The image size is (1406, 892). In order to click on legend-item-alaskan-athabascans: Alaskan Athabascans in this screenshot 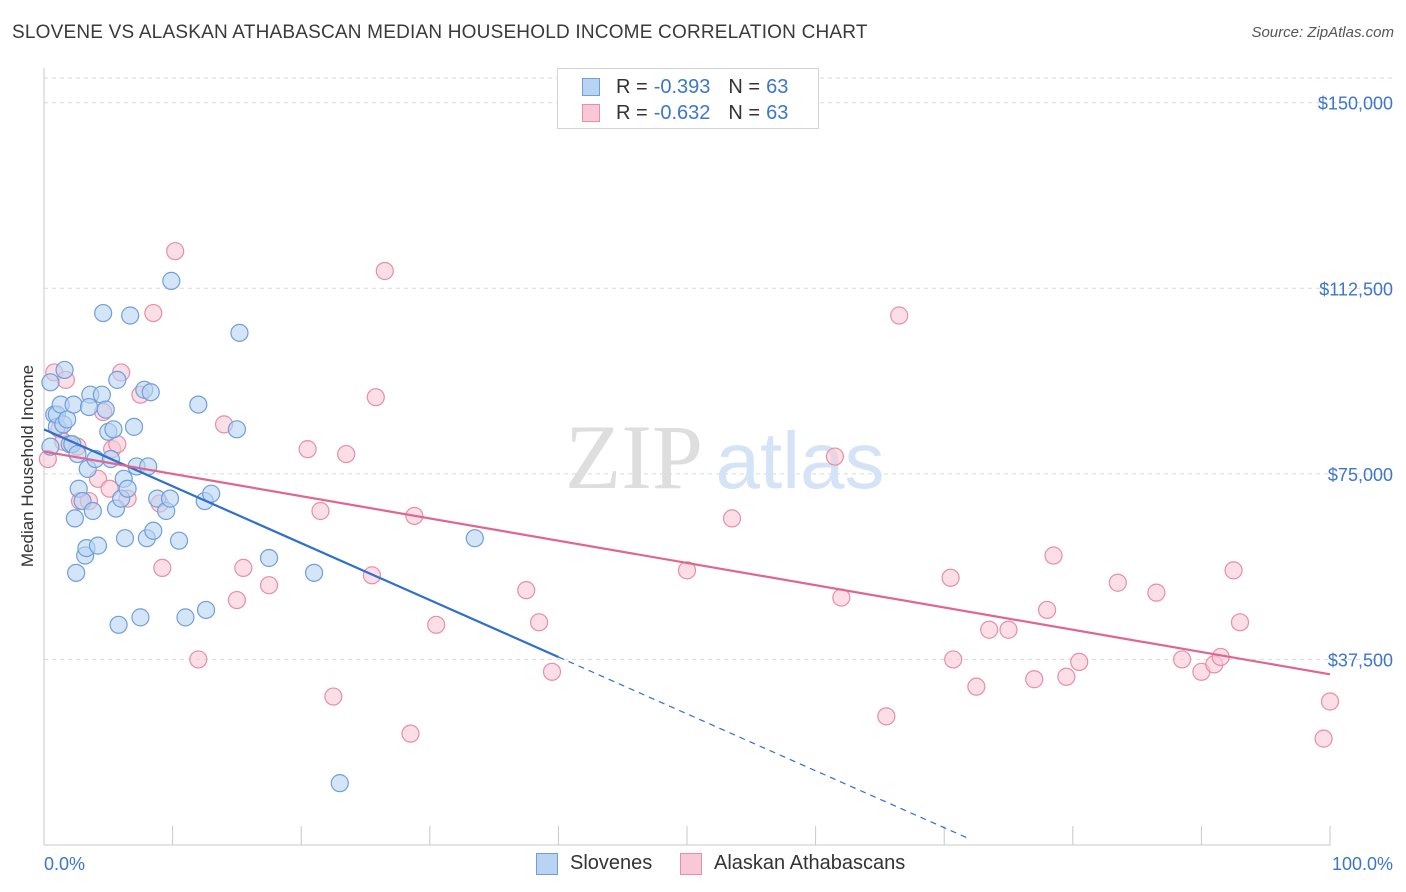, I will do `click(792, 863)`.